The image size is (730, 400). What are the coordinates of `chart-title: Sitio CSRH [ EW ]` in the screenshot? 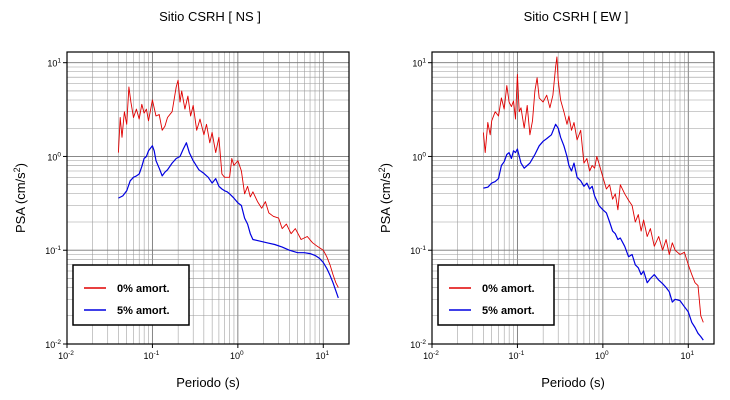 It's located at (576, 16).